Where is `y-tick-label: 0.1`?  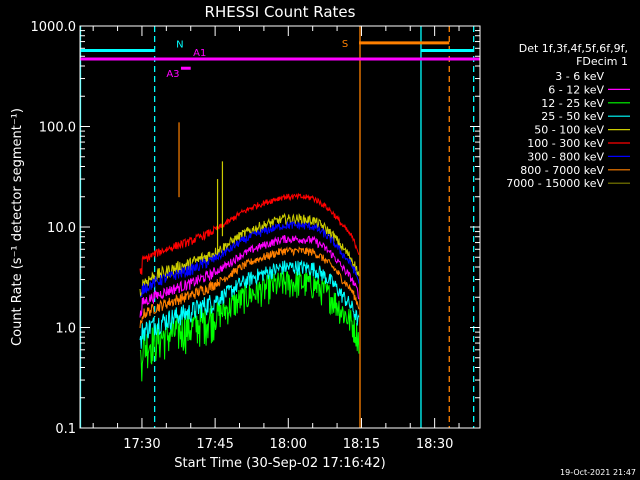 y-tick-label: 0.1 is located at coordinates (65, 429).